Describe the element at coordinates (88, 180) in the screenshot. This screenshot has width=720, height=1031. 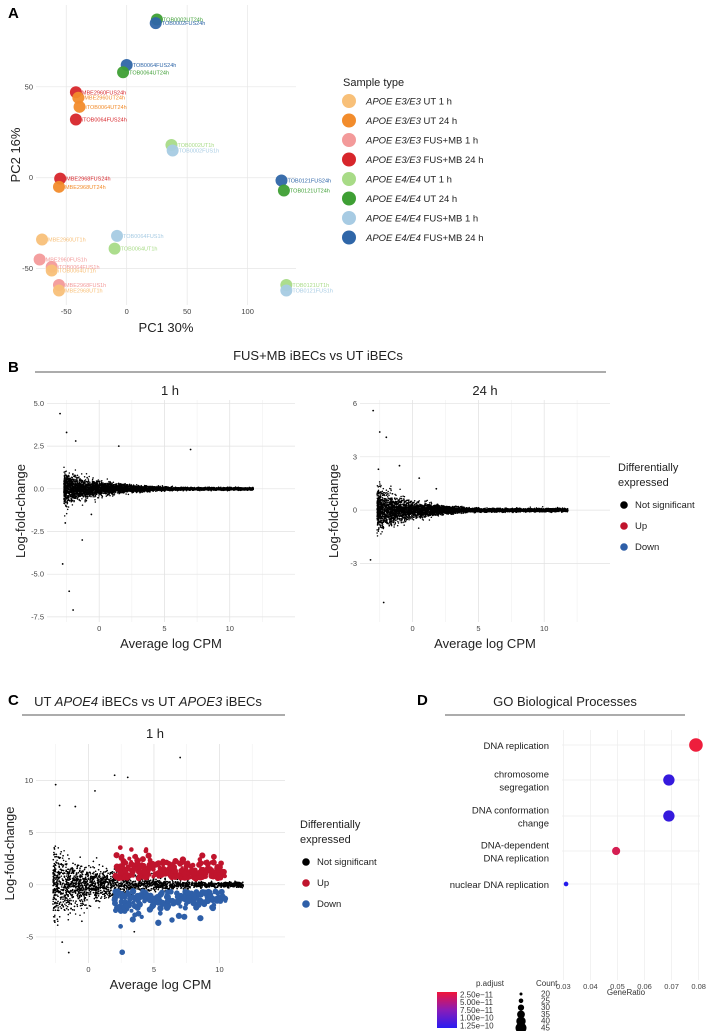
I see `pca-point-label: MBE2968FUS24h` at that location.